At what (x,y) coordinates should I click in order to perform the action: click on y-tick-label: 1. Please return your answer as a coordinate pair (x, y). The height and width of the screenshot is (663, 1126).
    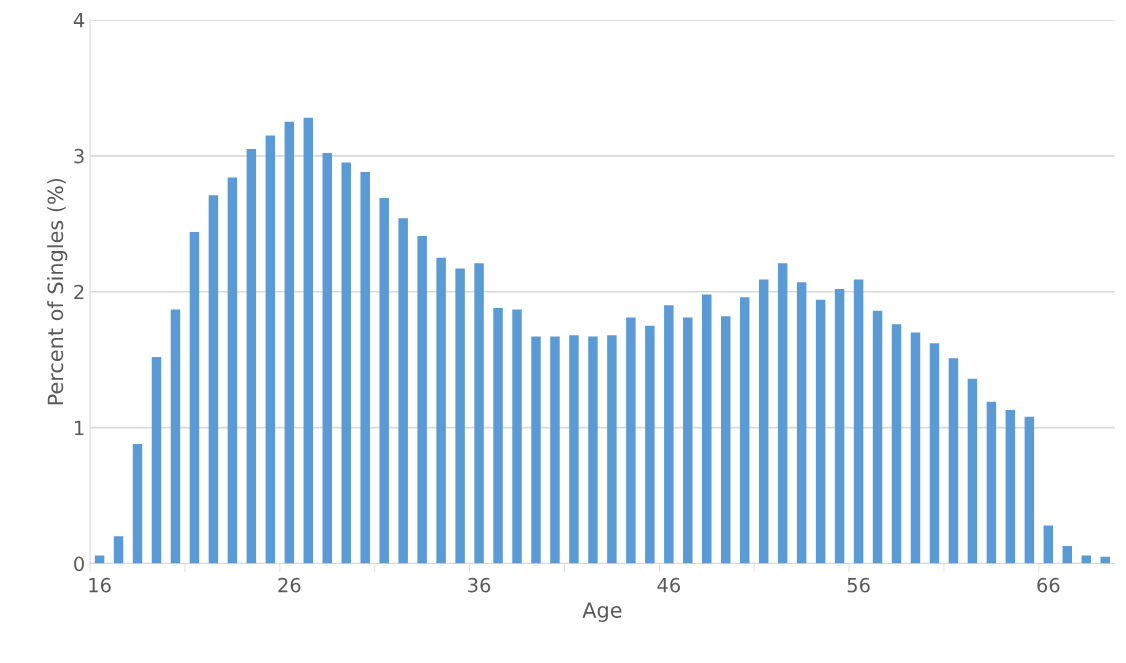
    Looking at the image, I should click on (79, 428).